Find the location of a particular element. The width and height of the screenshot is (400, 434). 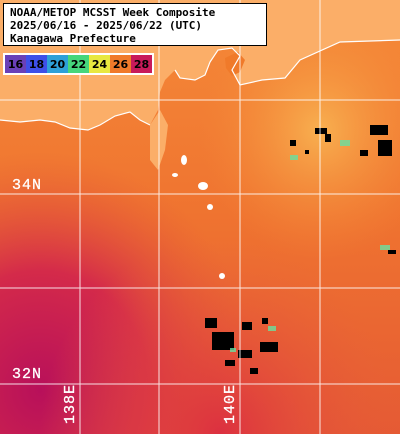

legend-item-26: 26 is located at coordinates (120, 64).